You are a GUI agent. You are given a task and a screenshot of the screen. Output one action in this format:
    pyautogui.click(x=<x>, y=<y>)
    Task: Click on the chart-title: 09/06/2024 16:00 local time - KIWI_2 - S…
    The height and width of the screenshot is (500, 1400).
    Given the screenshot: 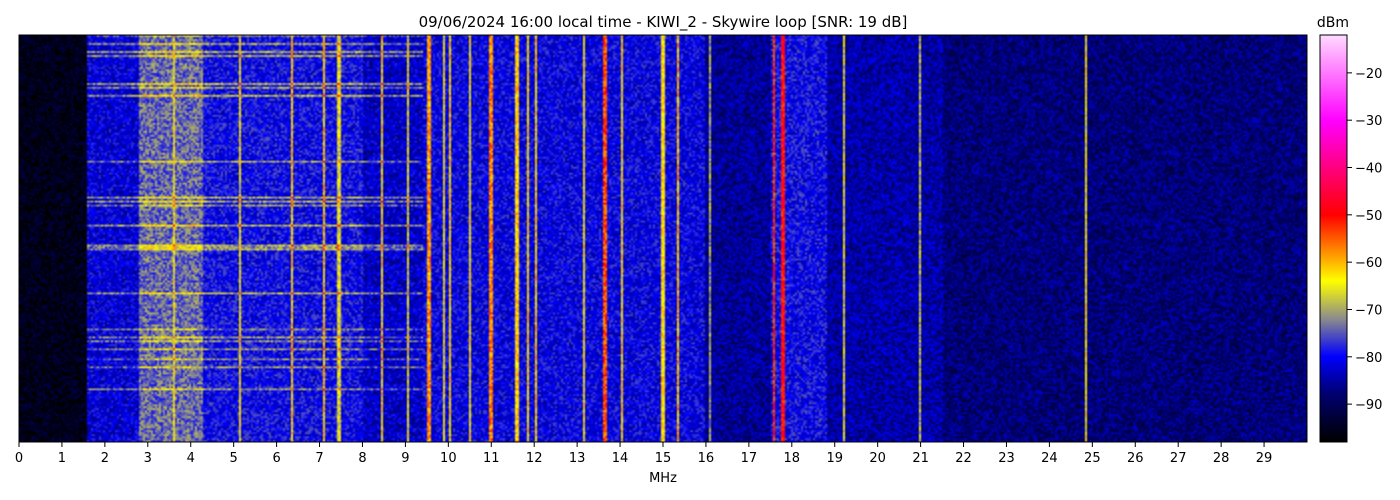 What is the action you would take?
    pyautogui.click(x=663, y=22)
    